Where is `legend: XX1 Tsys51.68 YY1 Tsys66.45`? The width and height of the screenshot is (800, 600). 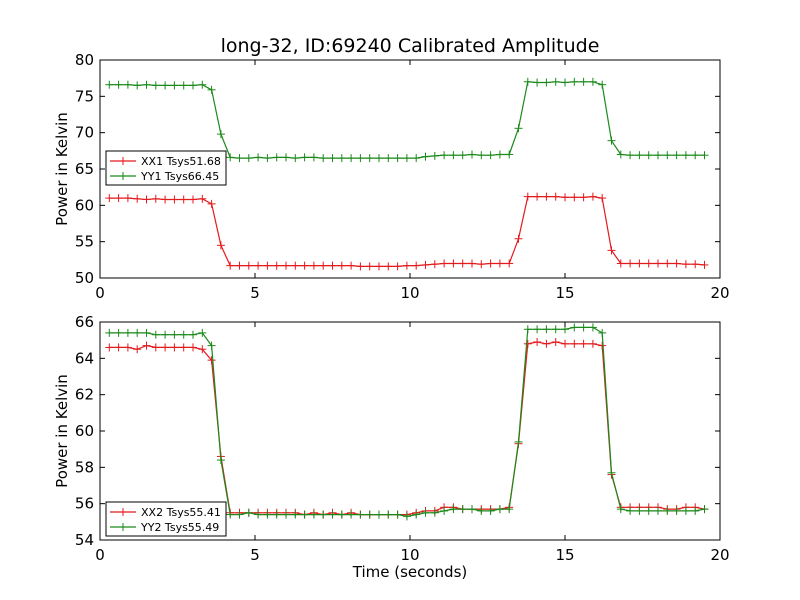 legend: XX1 Tsys51.68 YY1 Tsys66.45 is located at coordinates (166, 168).